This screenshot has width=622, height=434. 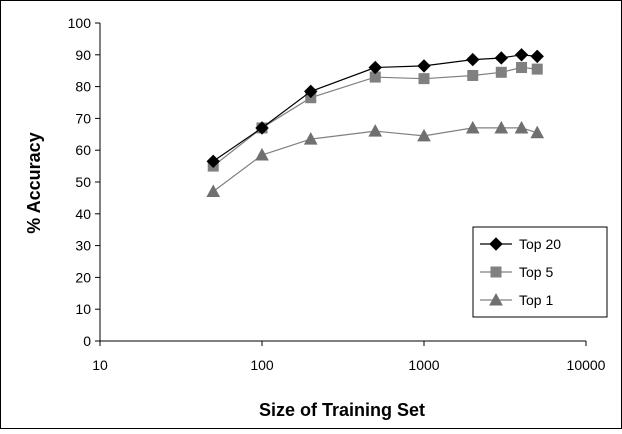 What do you see at coordinates (536, 272) in the screenshot?
I see `legend-label: Top 5` at bounding box center [536, 272].